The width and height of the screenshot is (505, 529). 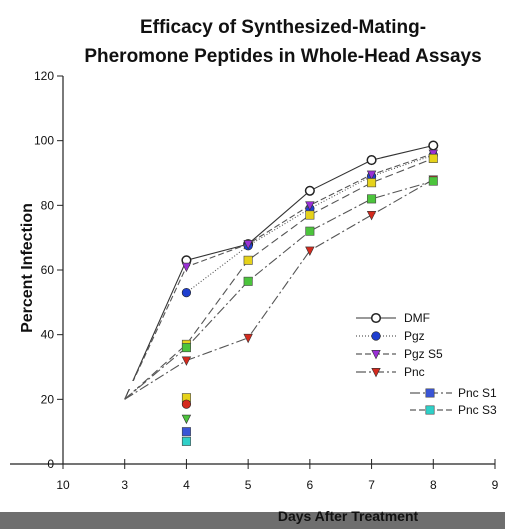 What do you see at coordinates (248, 485) in the screenshot?
I see `x-tick-label: 5` at bounding box center [248, 485].